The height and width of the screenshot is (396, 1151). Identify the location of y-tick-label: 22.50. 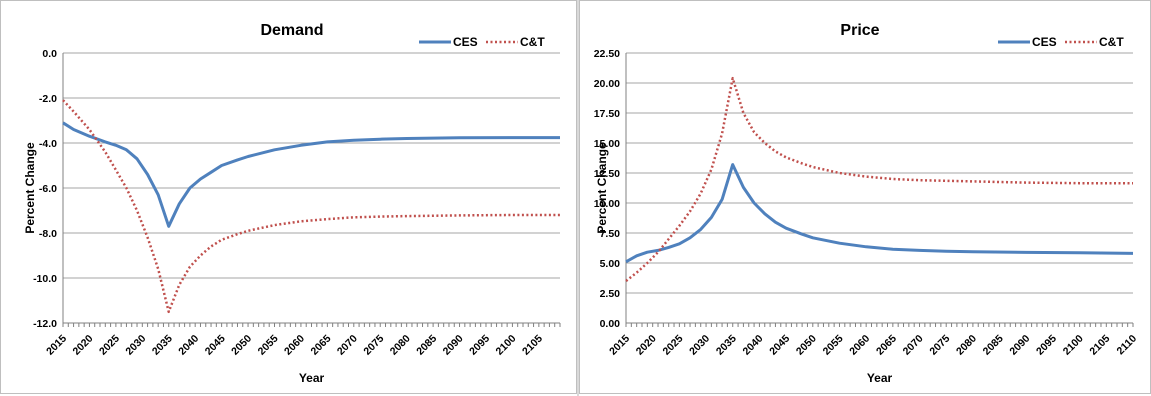
(607, 54).